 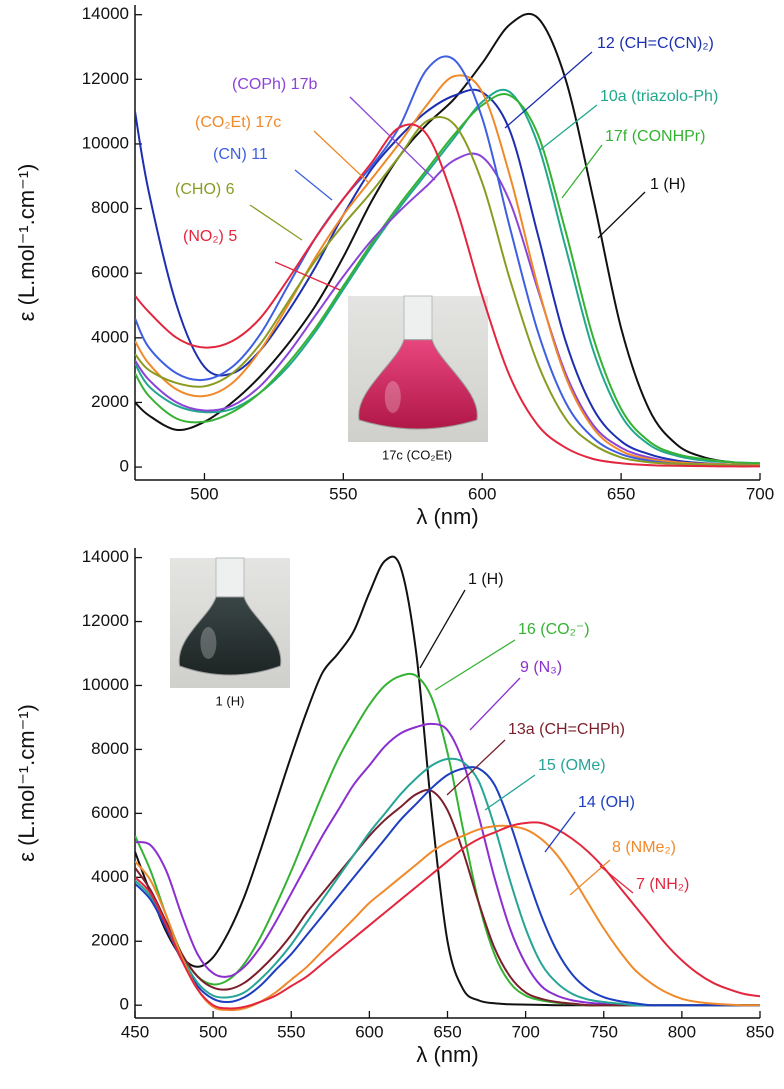 What do you see at coordinates (659, 96) in the screenshot?
I see `series-label: 10a (triazolo-Ph)` at bounding box center [659, 96].